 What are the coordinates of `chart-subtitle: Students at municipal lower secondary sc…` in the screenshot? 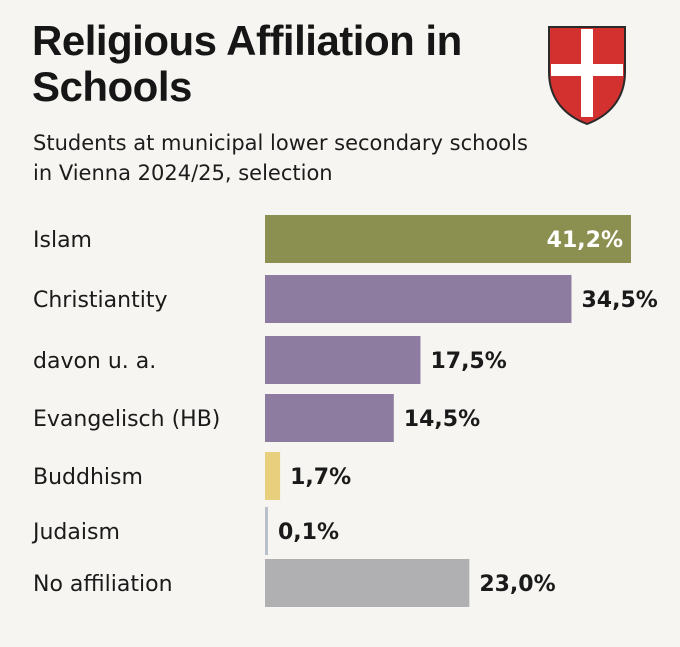 It's located at (280, 158).